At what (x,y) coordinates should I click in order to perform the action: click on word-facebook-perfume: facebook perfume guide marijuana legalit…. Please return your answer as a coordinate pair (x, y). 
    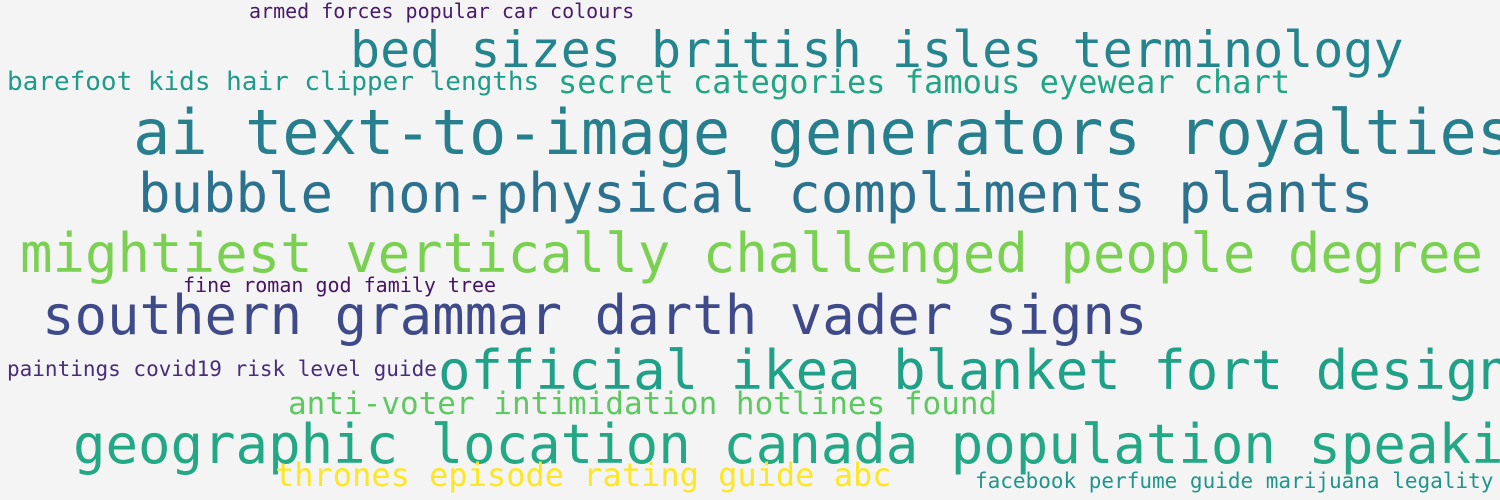
    Looking at the image, I should click on (1234, 481).